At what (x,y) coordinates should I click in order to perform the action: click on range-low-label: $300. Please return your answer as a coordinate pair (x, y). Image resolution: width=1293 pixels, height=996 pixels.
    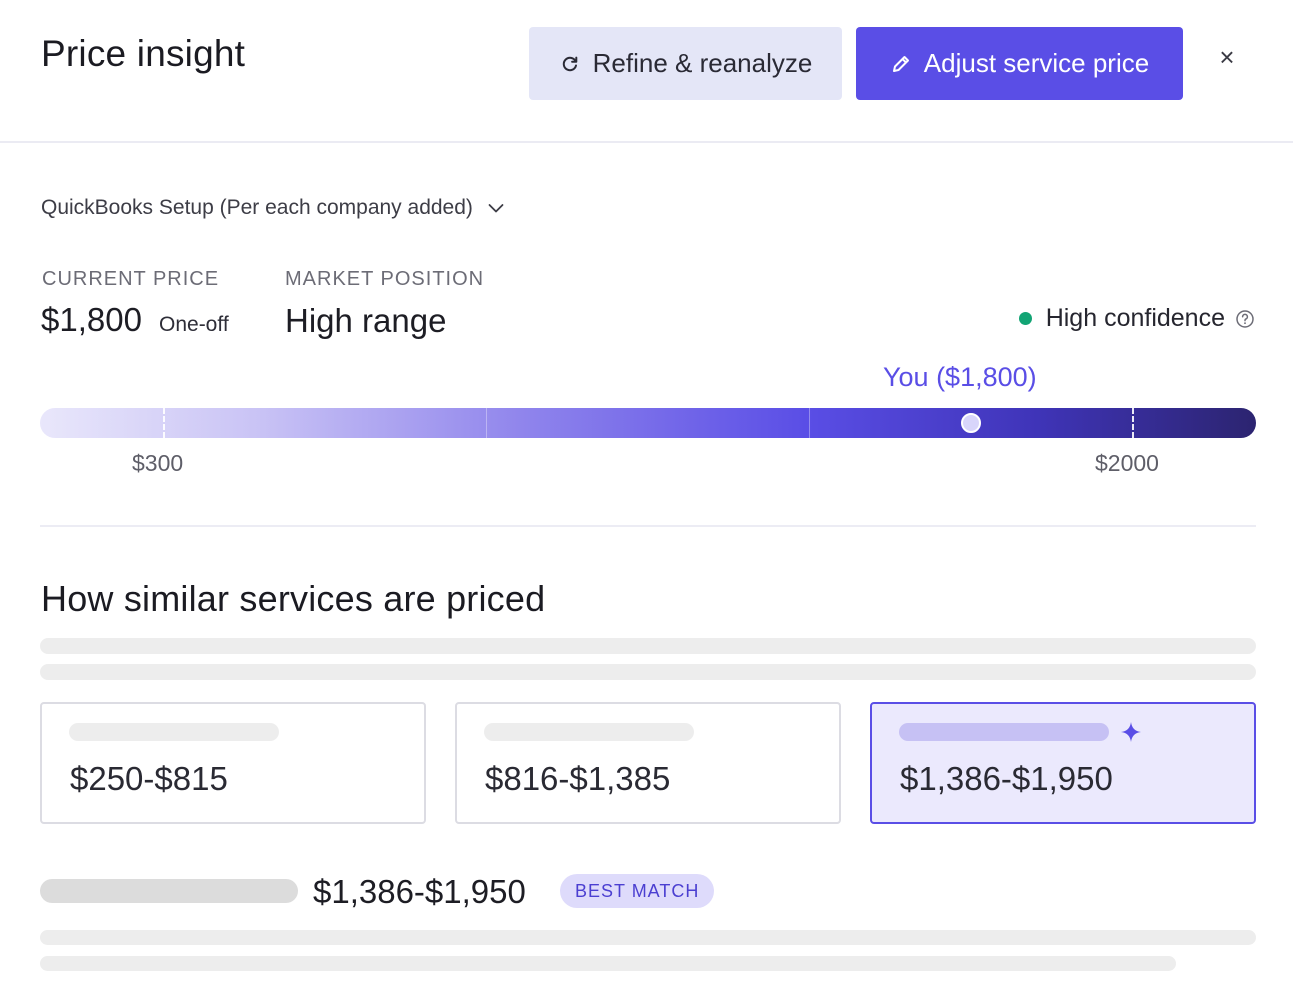
    Looking at the image, I should click on (158, 463).